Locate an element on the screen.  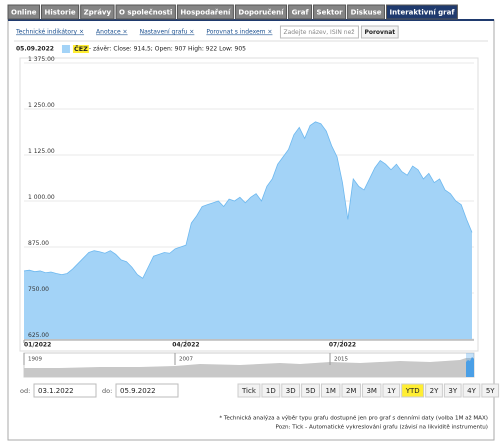
tab-label: Online is located at coordinates (24, 13).